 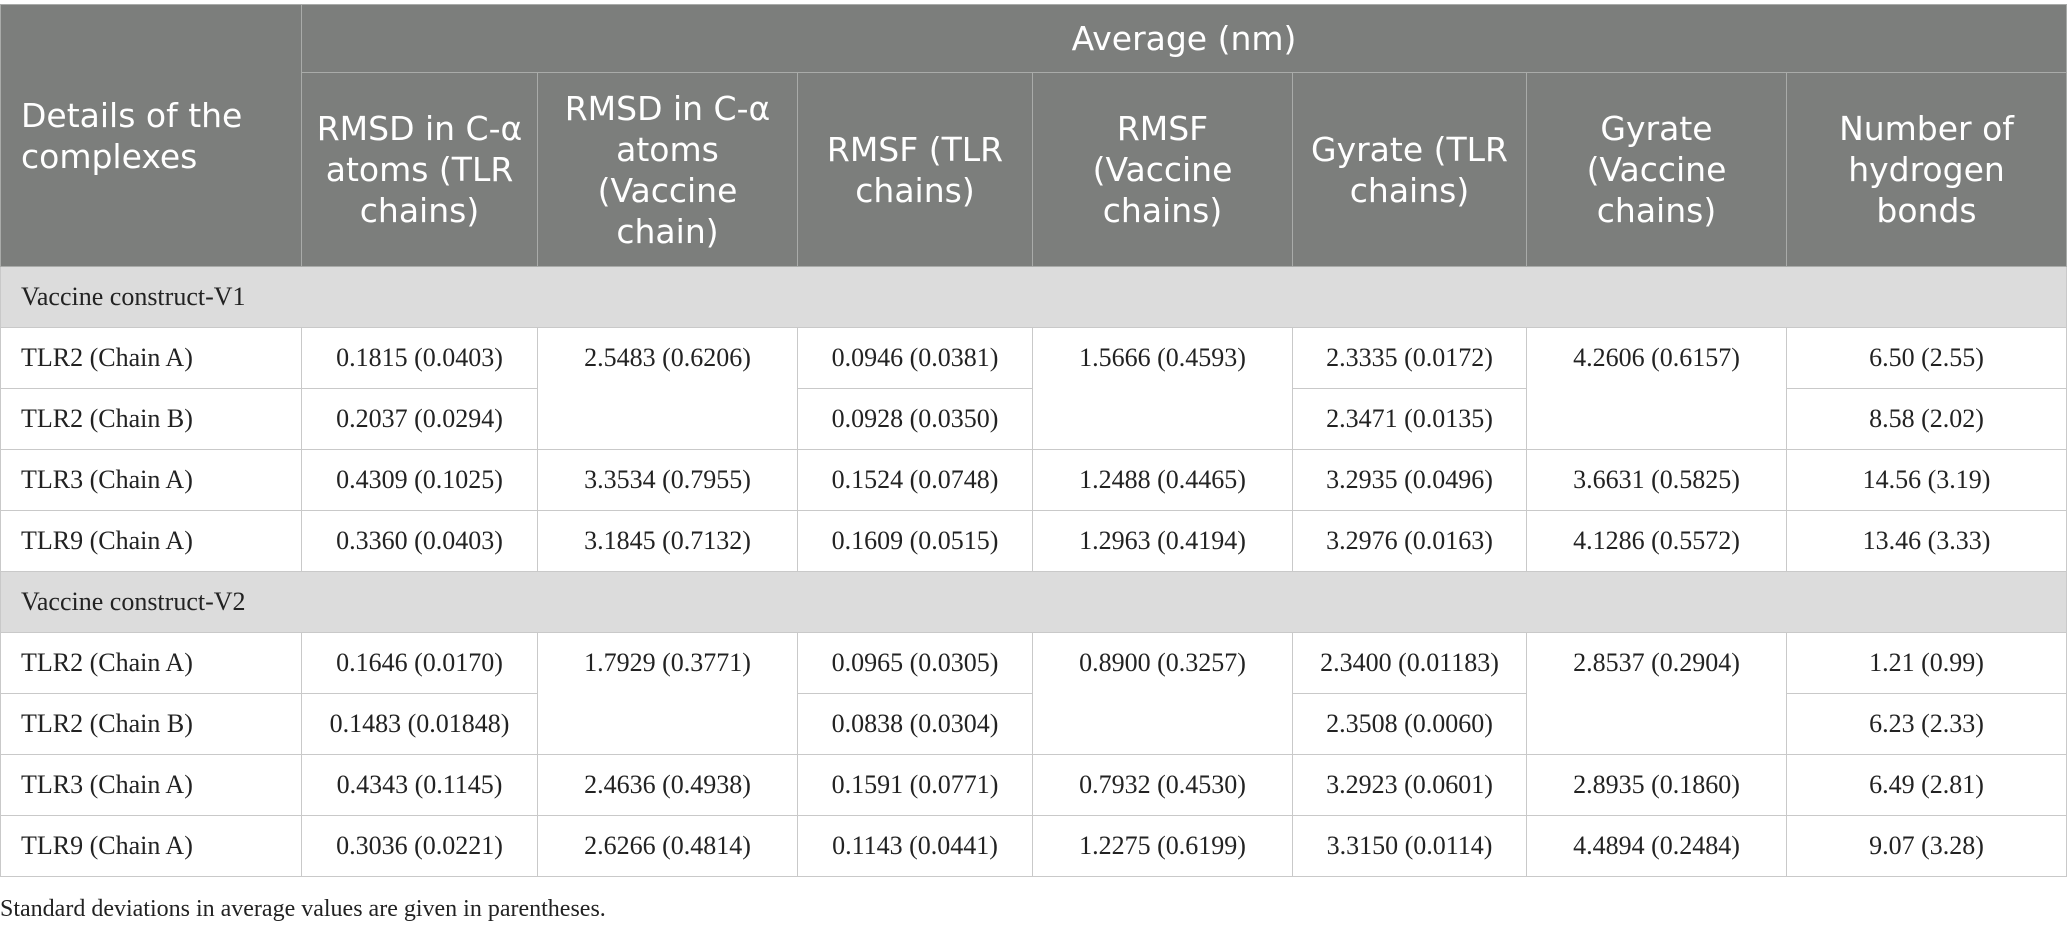 What do you see at coordinates (419, 358) in the screenshot?
I see `cell-rmsd-tlr: 0.1815 (0.0403)` at bounding box center [419, 358].